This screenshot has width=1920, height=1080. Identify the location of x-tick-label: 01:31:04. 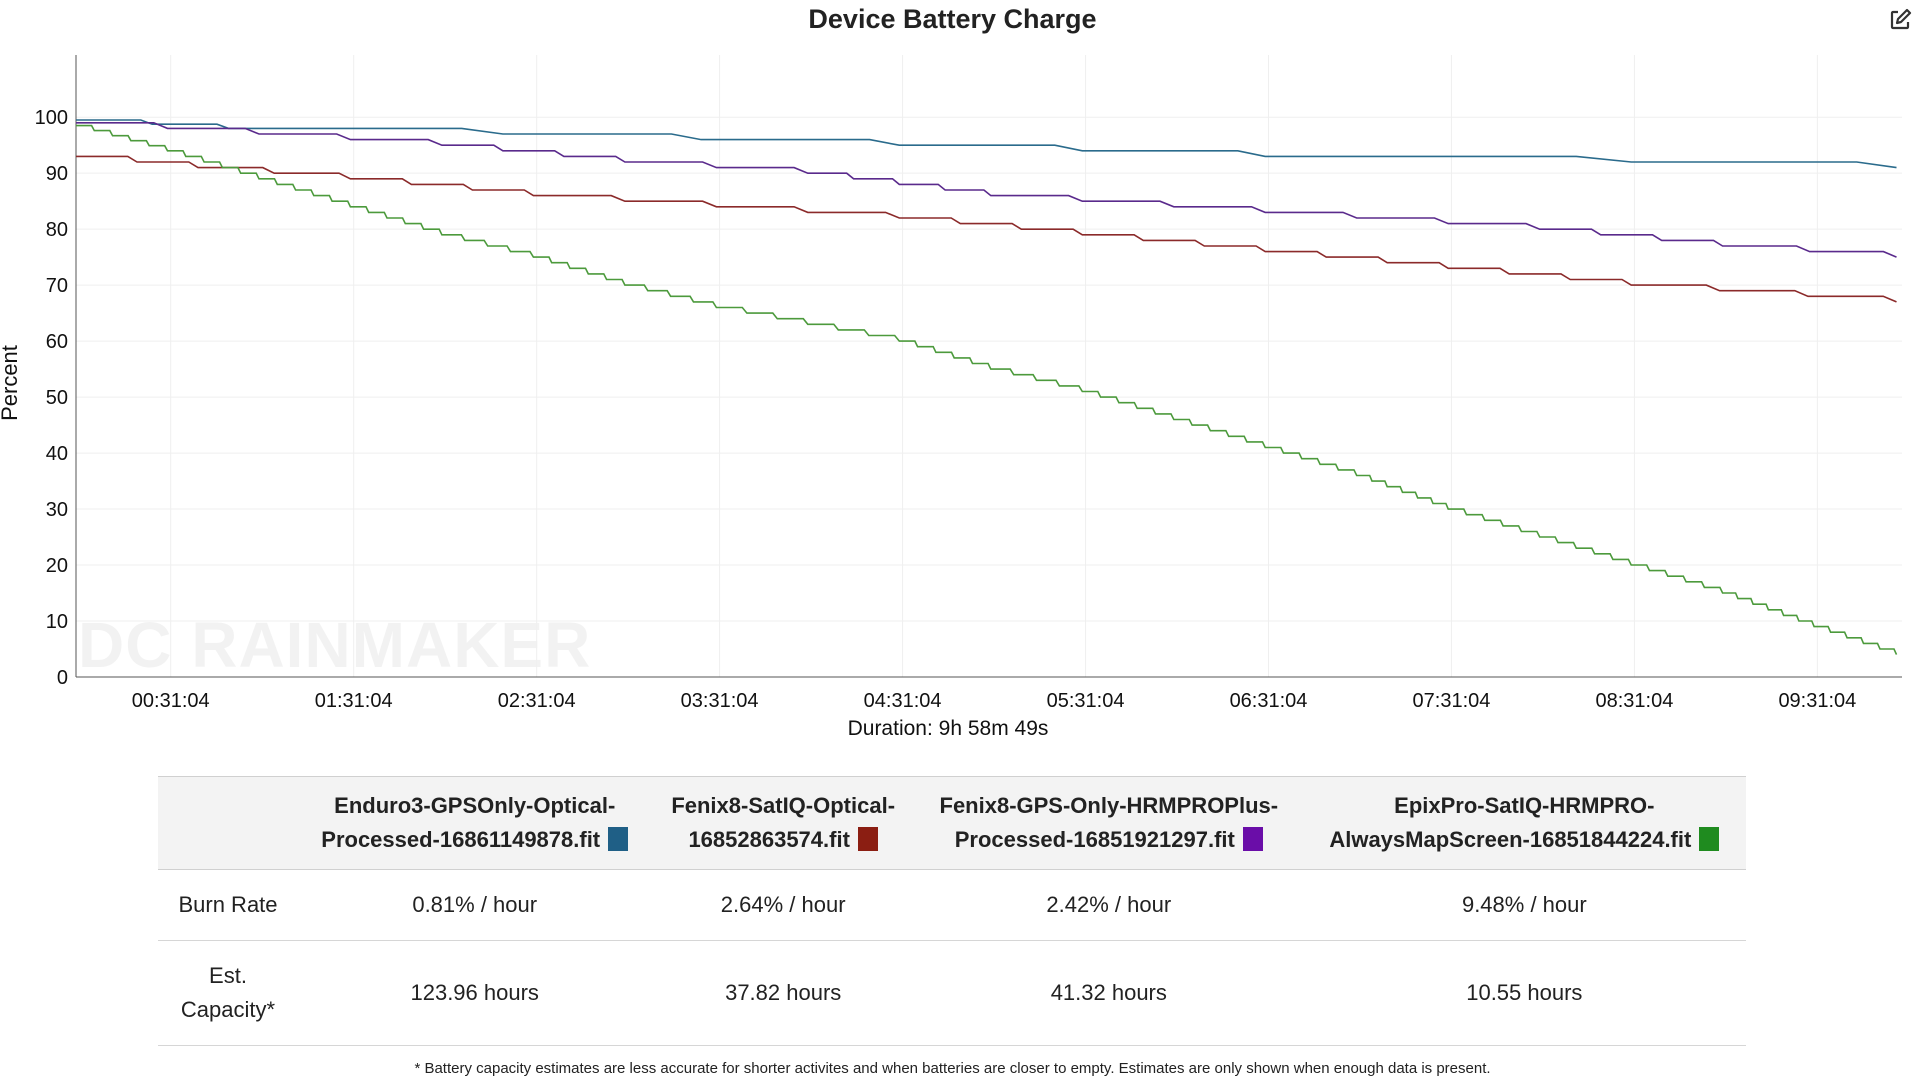
(354, 701).